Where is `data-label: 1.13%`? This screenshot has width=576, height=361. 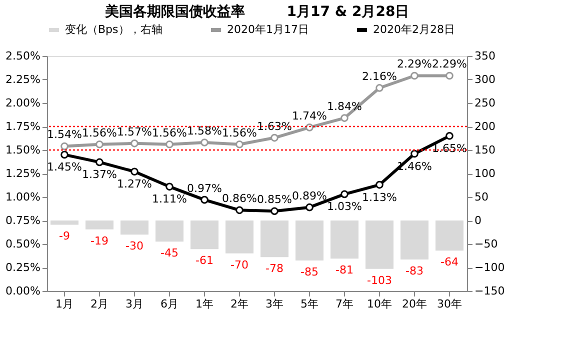 data-label: 1.13% is located at coordinates (379, 197).